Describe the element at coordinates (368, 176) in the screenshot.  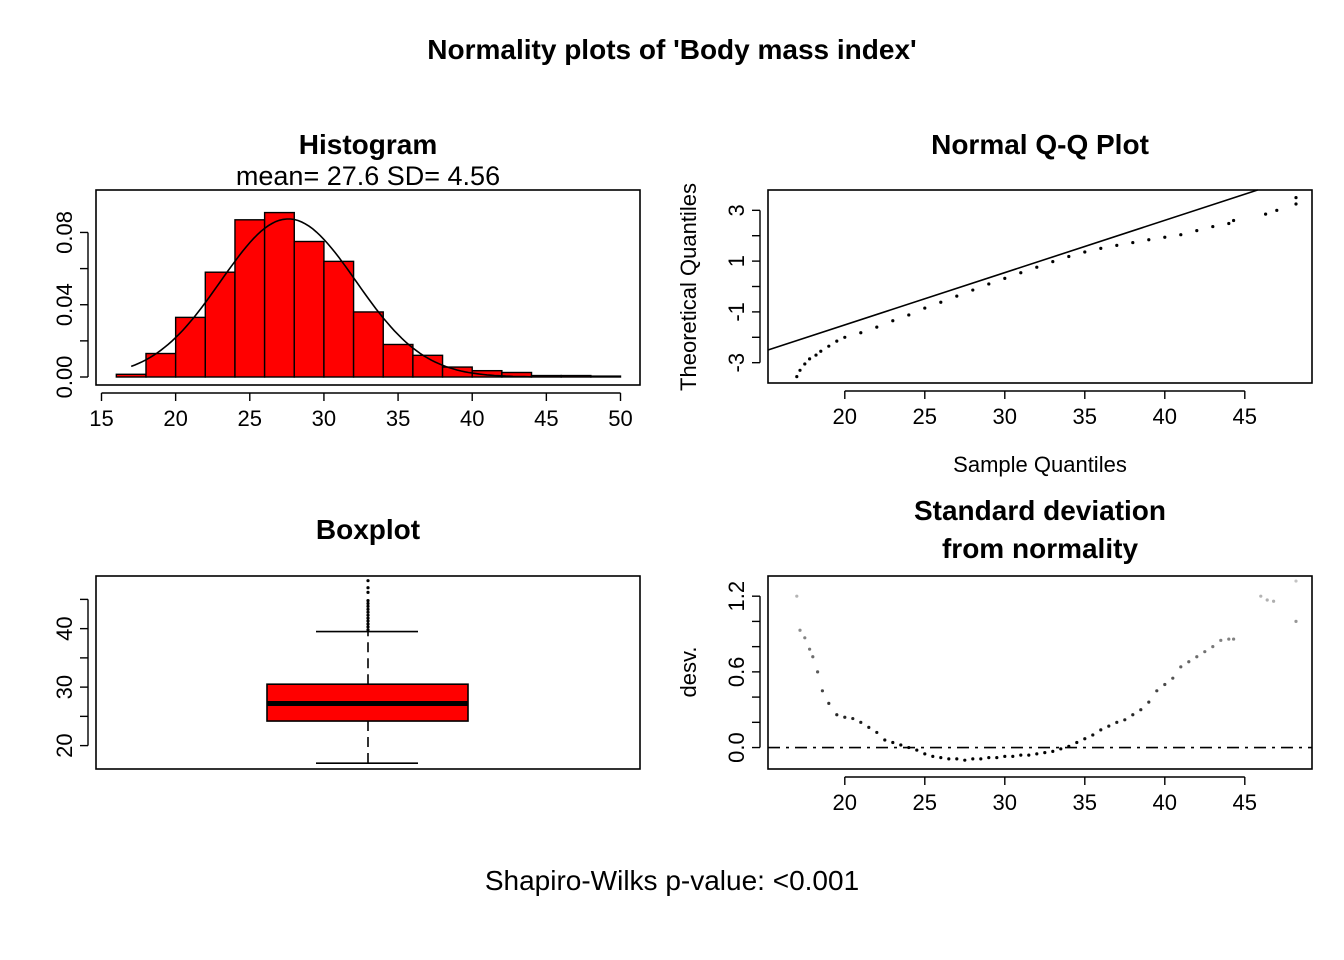
I see `histogram-subtitle: mean= 27.6 SD= 4.56` at that location.